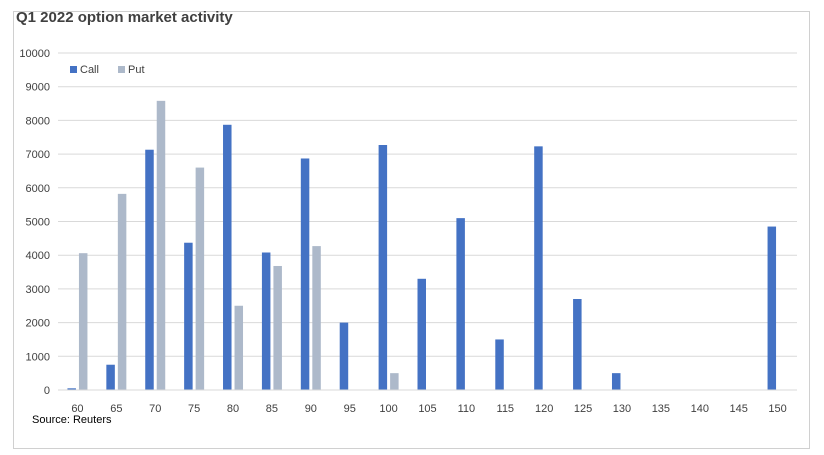 The image size is (824, 455). I want to click on x-tick-label: 70, so click(155, 409).